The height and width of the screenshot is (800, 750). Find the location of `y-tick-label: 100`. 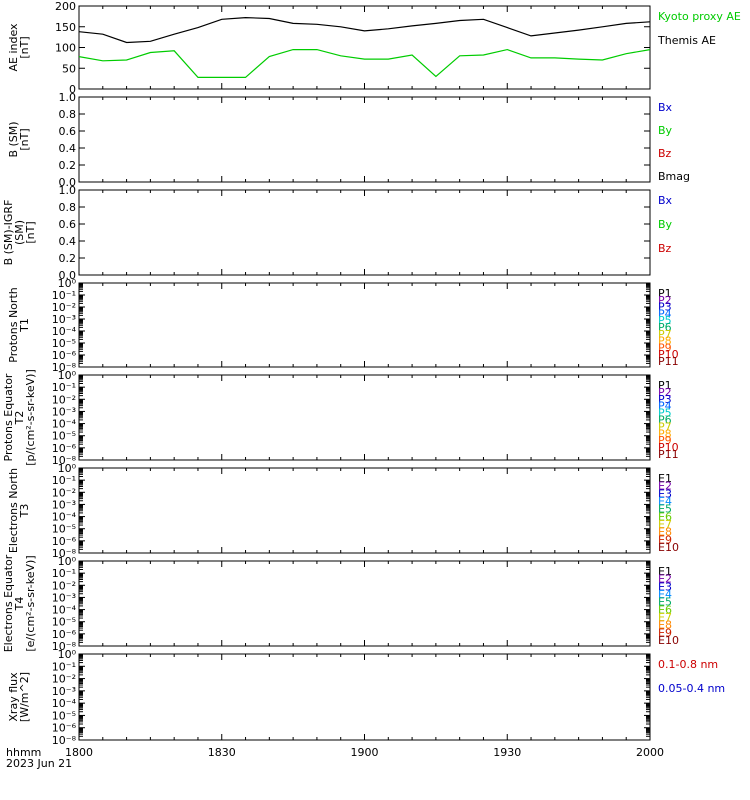

y-tick-label: 100 is located at coordinates (65, 48).